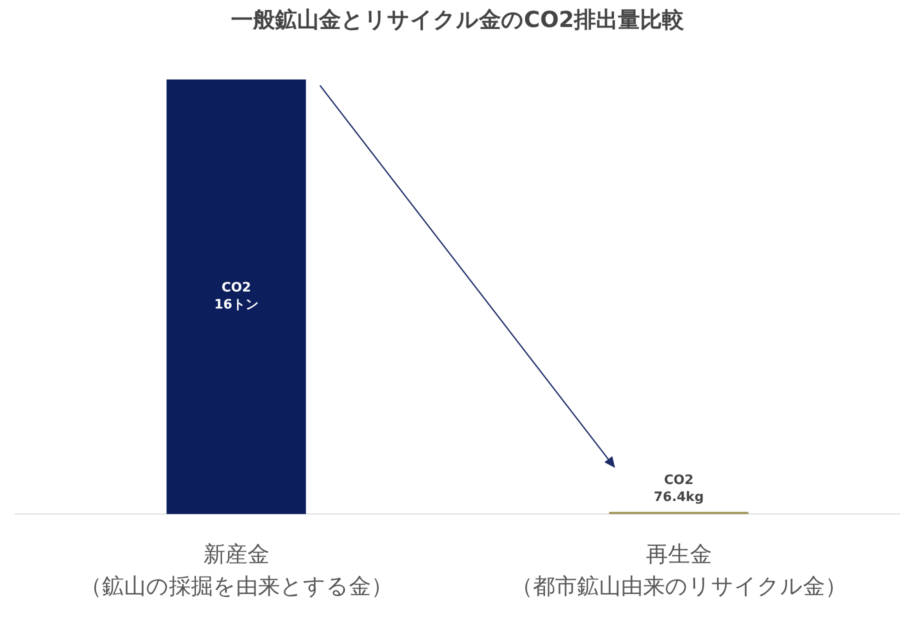 This screenshot has width=900, height=638. What do you see at coordinates (679, 488) in the screenshot?
I see `data-label: CO2 76.4kg` at bounding box center [679, 488].